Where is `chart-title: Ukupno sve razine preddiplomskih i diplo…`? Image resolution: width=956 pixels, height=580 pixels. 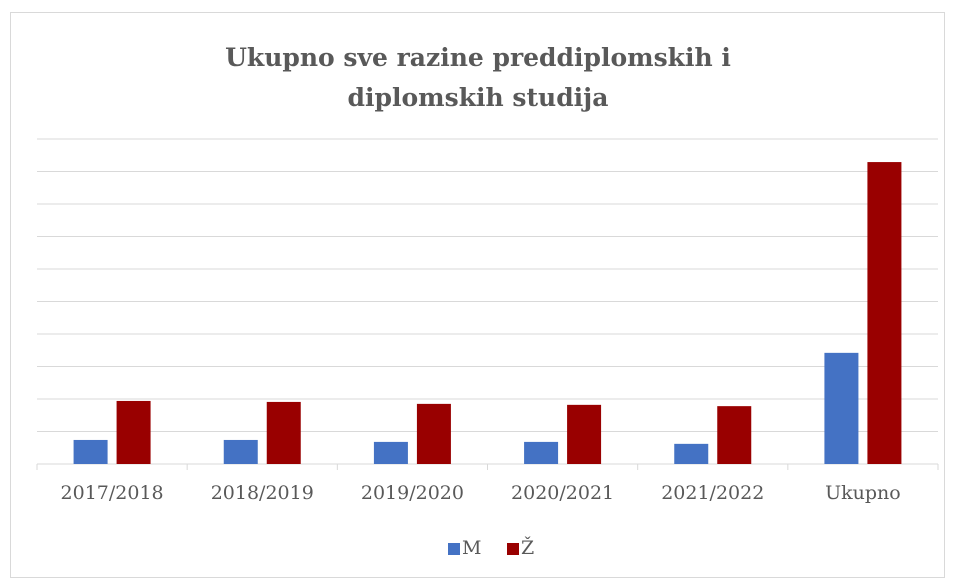 chart-title: Ukupno sve razine preddiplomskih i diplo… is located at coordinates (478, 77).